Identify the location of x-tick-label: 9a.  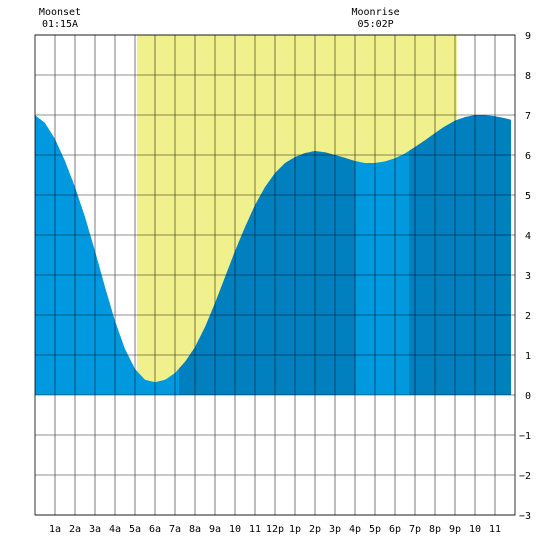
(215, 529).